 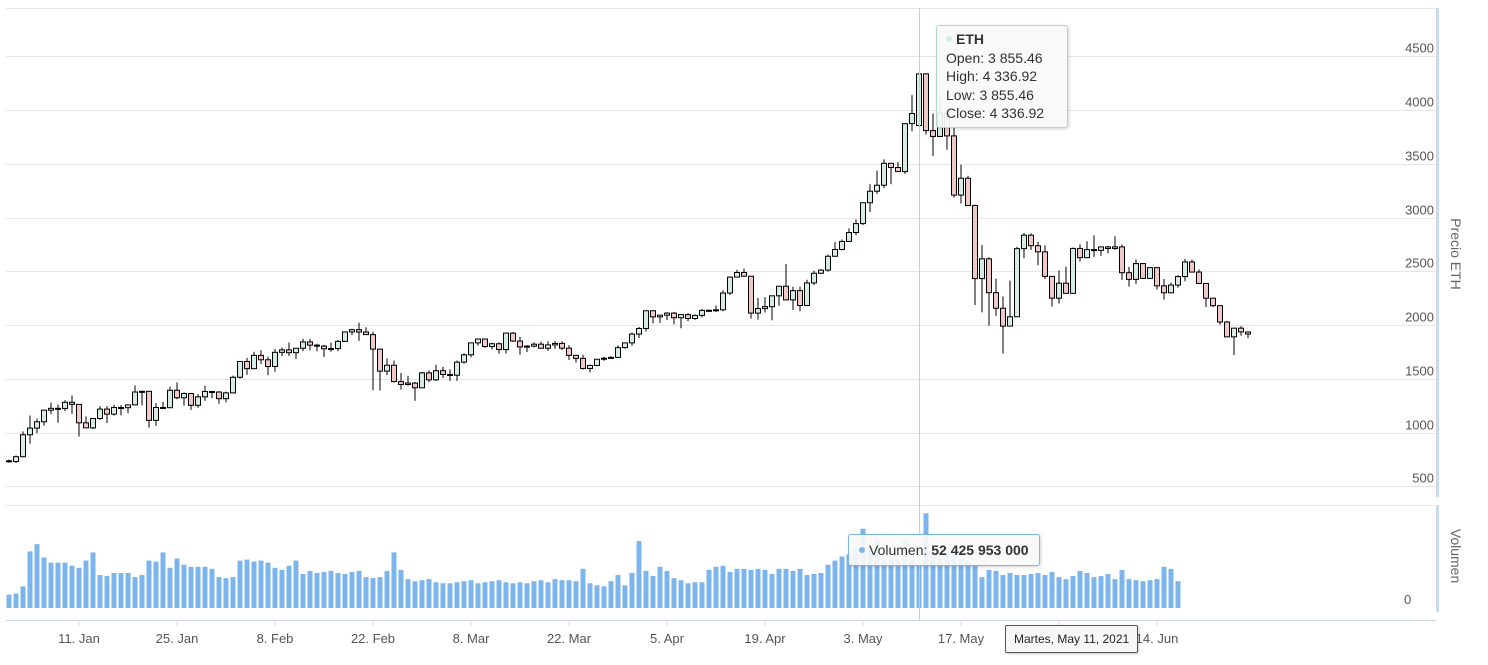 What do you see at coordinates (1010, 76) in the screenshot?
I see `tooltip-high-value: 4 336.92` at bounding box center [1010, 76].